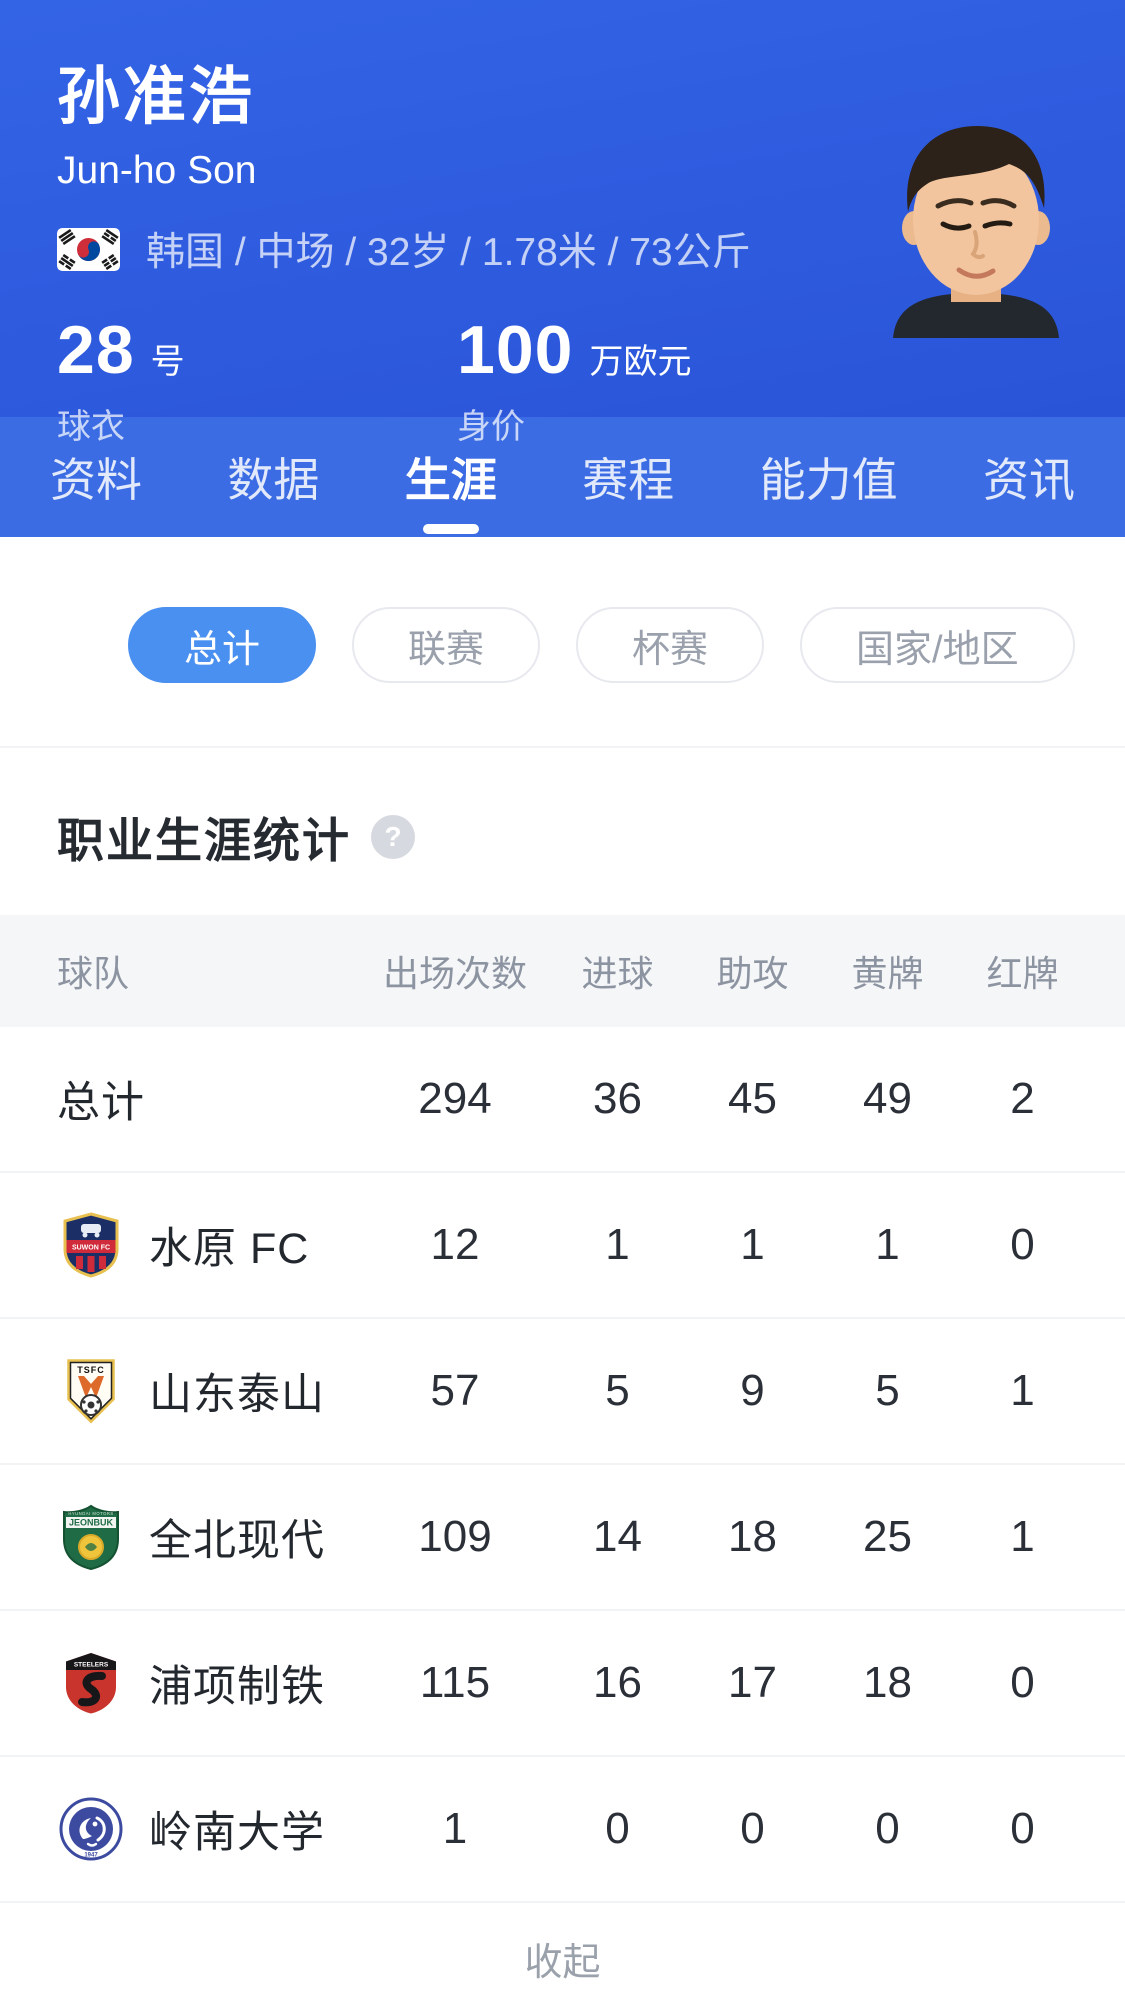 This screenshot has height=1999, width=1125. I want to click on team-name: 水原 FC, so click(229, 1249).